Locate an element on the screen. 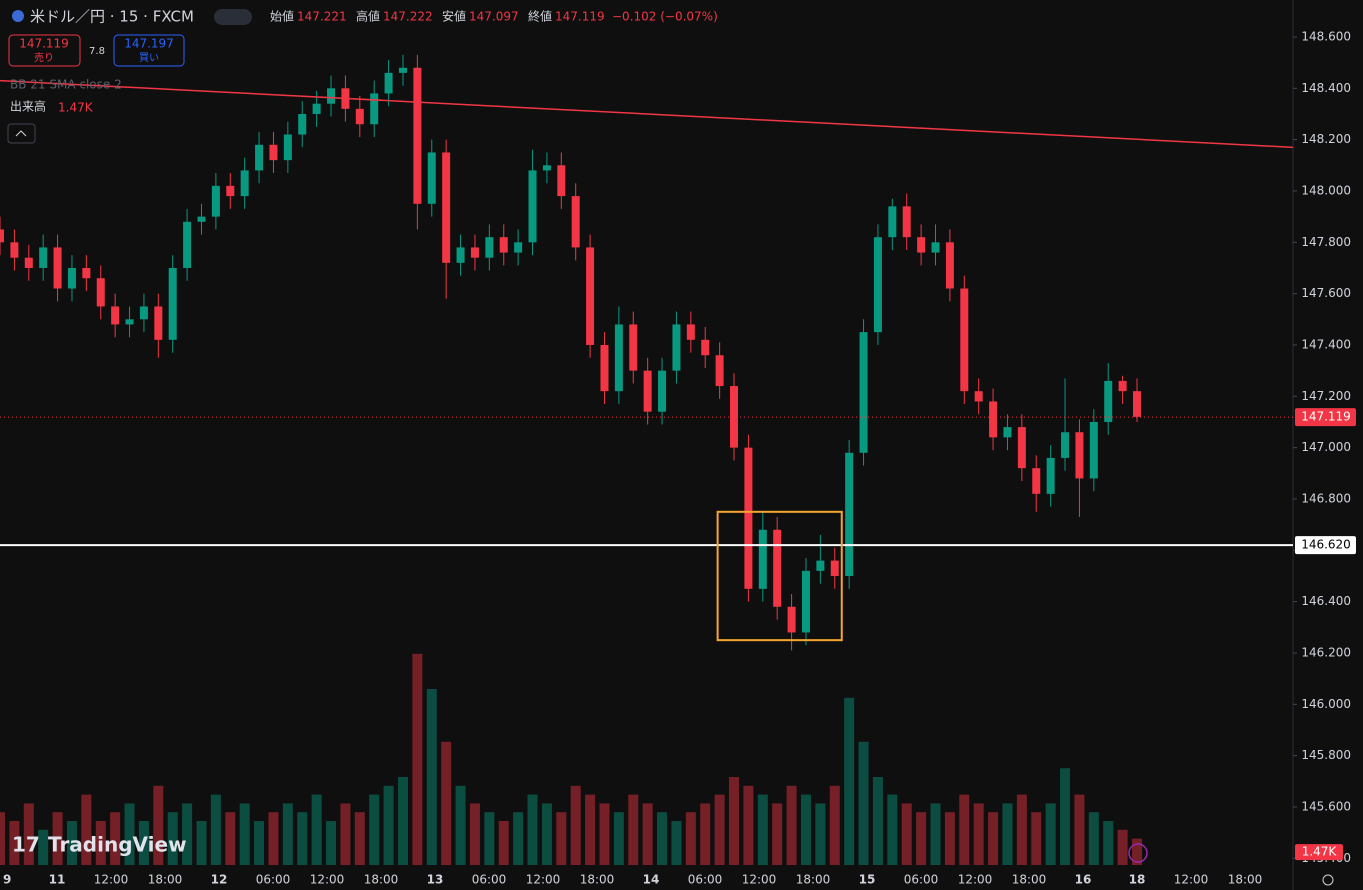 The image size is (1363, 890). y-tick-label: 147.400 is located at coordinates (1326, 344).